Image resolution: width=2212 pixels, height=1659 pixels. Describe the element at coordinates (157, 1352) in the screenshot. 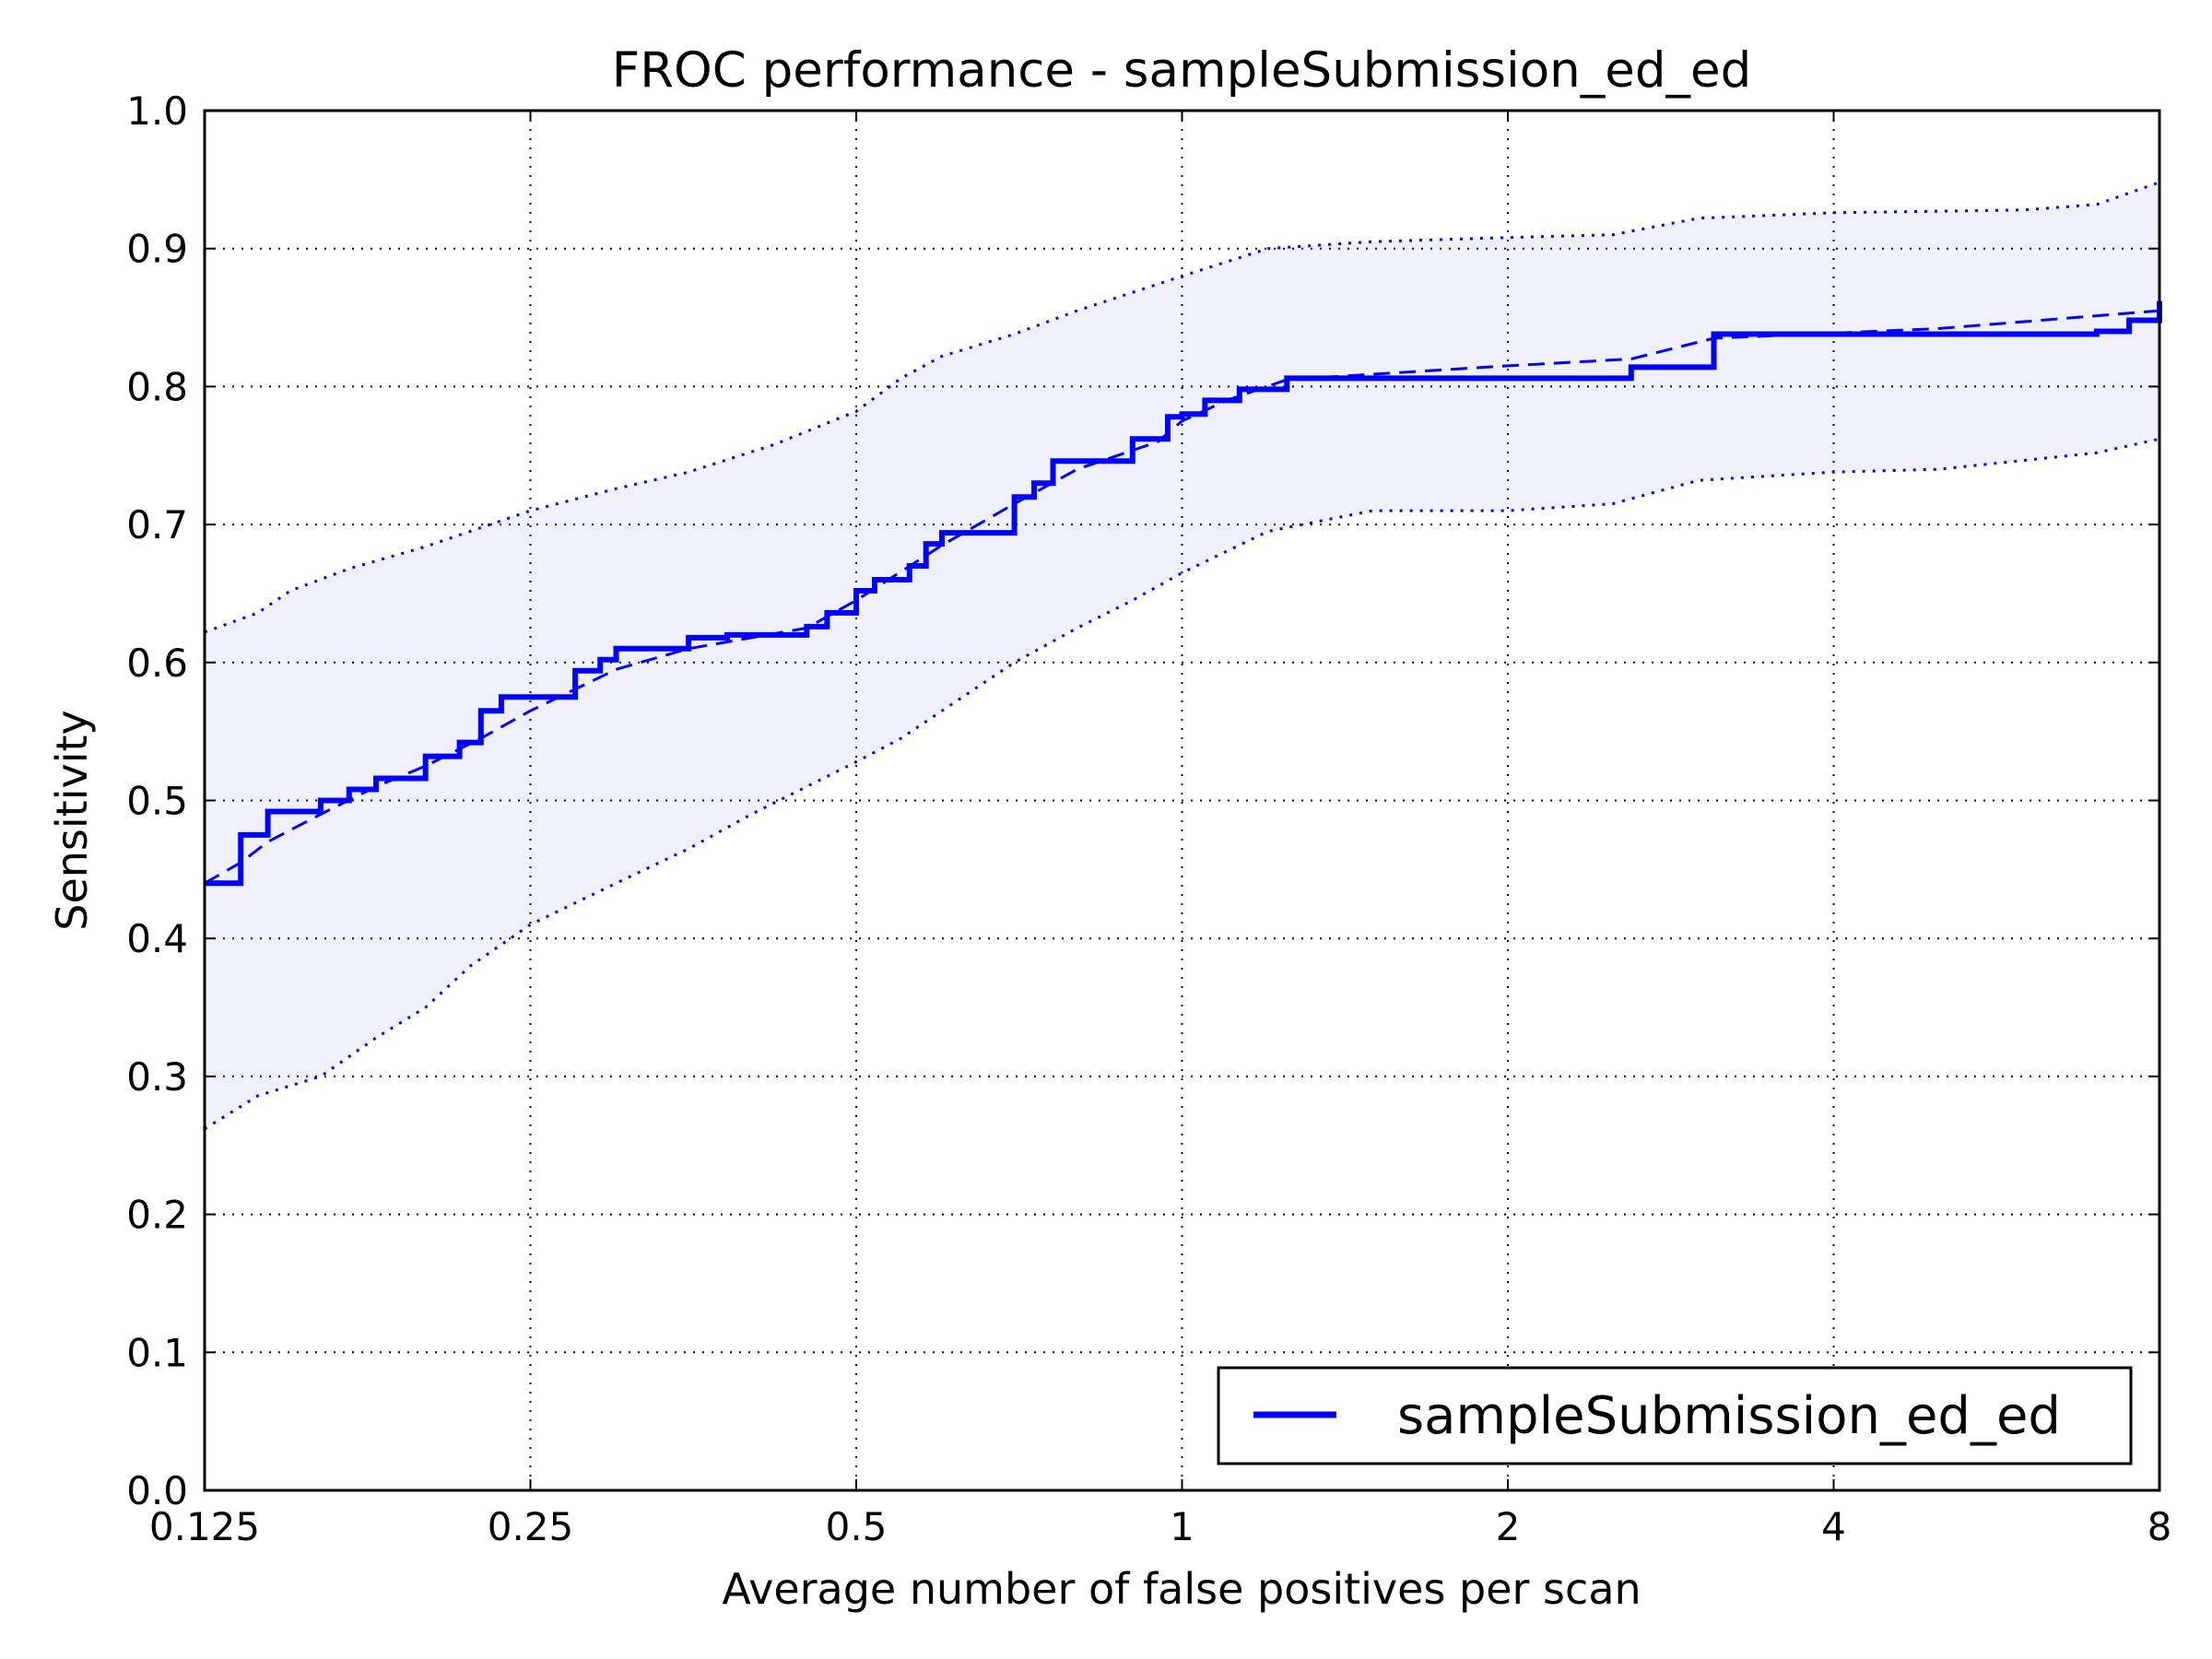

I see `y-tick-label: 0.1` at that location.